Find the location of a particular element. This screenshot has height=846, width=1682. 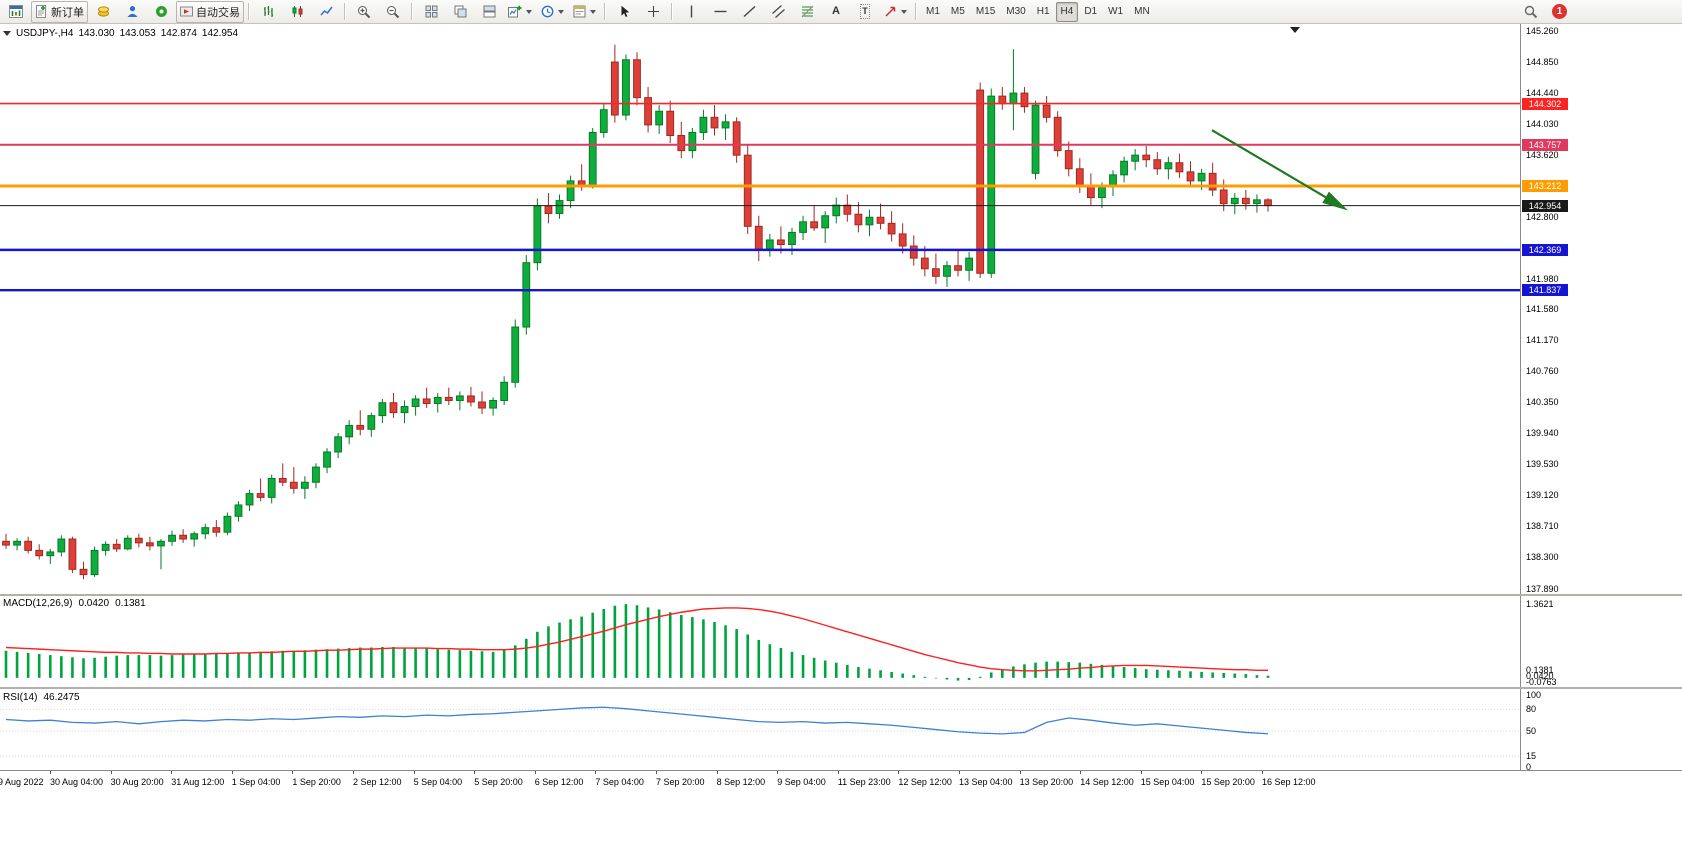

support-button is located at coordinates (161, 12).